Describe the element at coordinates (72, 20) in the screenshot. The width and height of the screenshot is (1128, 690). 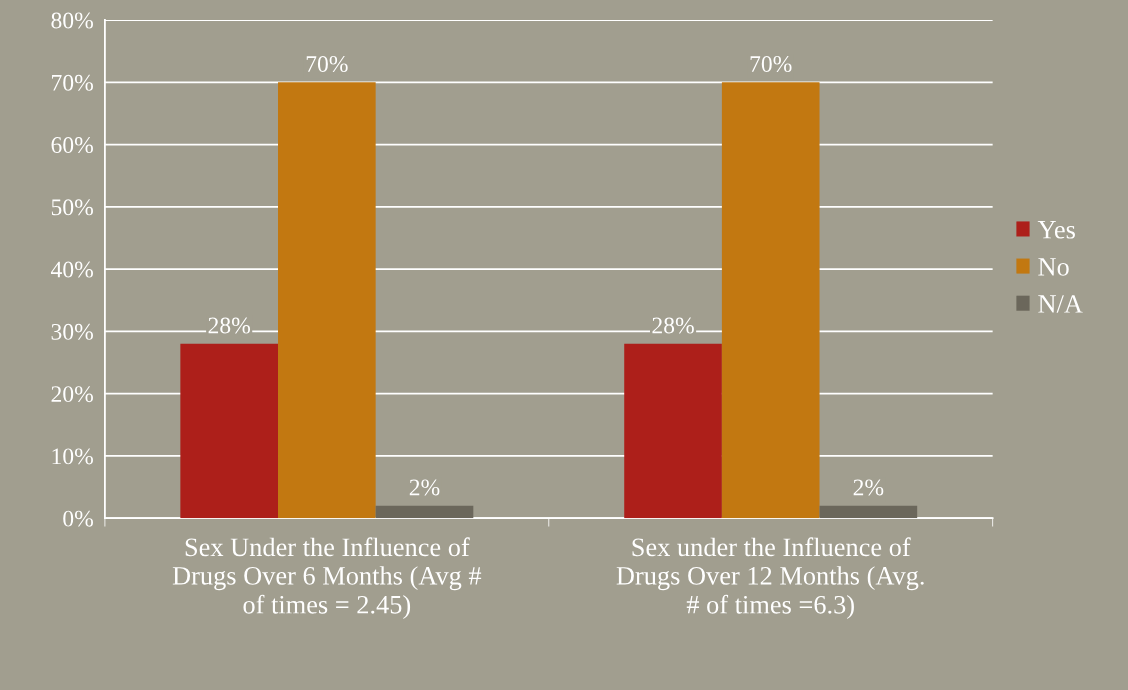
I see `y-tick-label: 80%` at that location.